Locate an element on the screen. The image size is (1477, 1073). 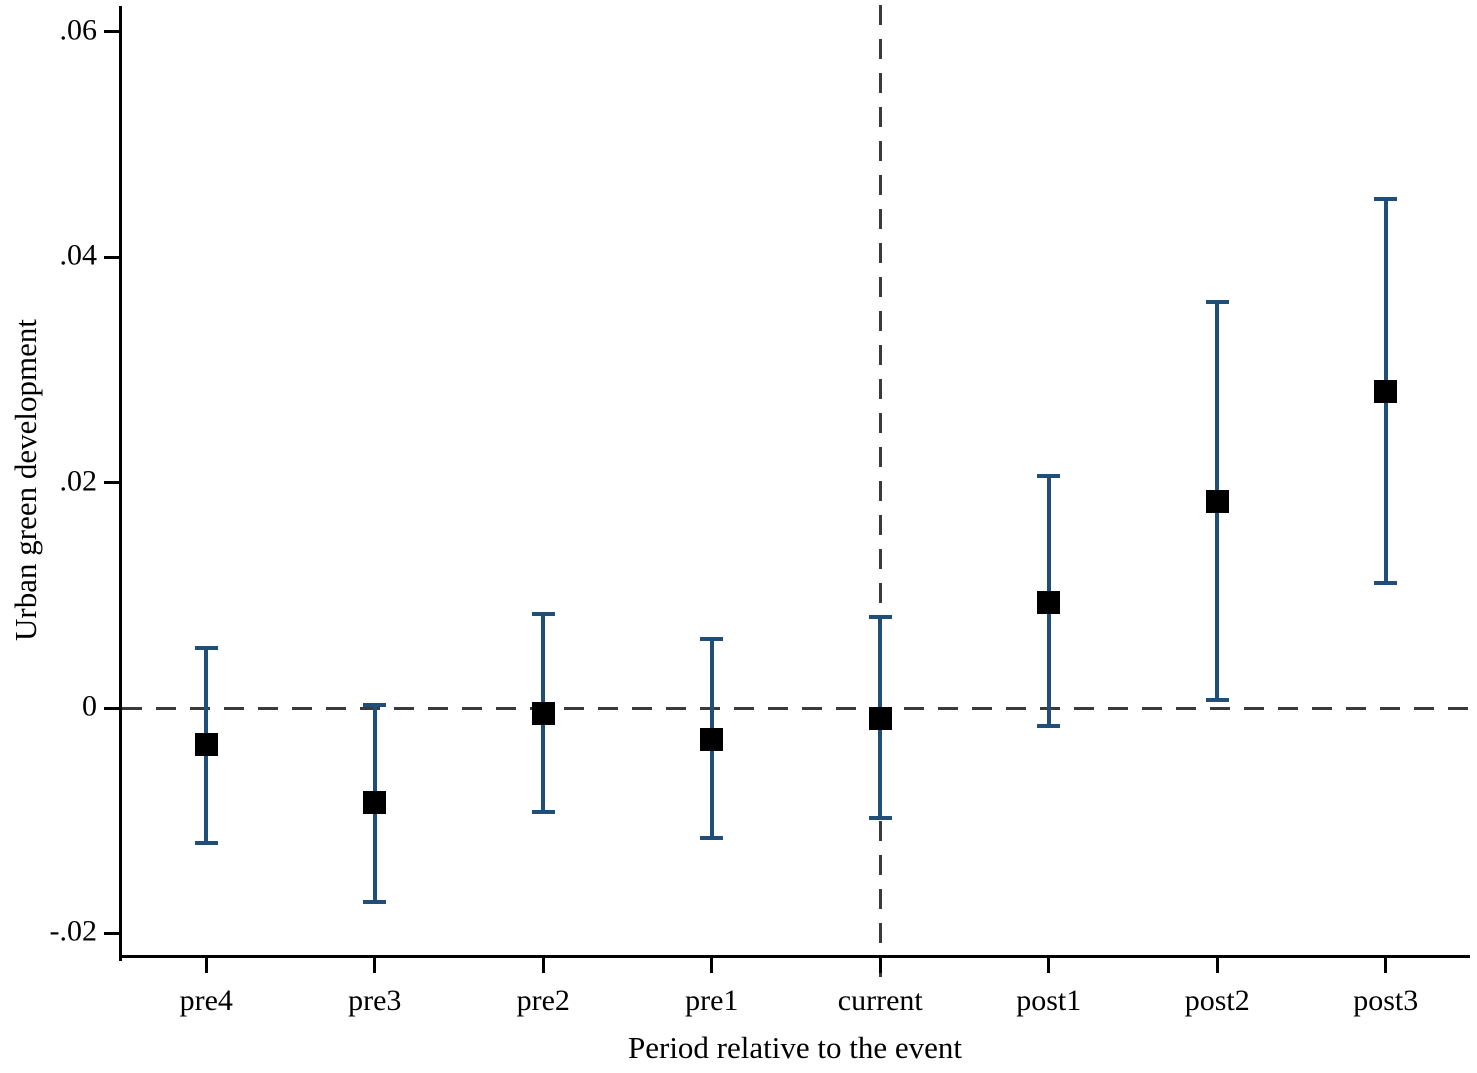
error-bar-cap-lower-pre3 is located at coordinates (375, 901).